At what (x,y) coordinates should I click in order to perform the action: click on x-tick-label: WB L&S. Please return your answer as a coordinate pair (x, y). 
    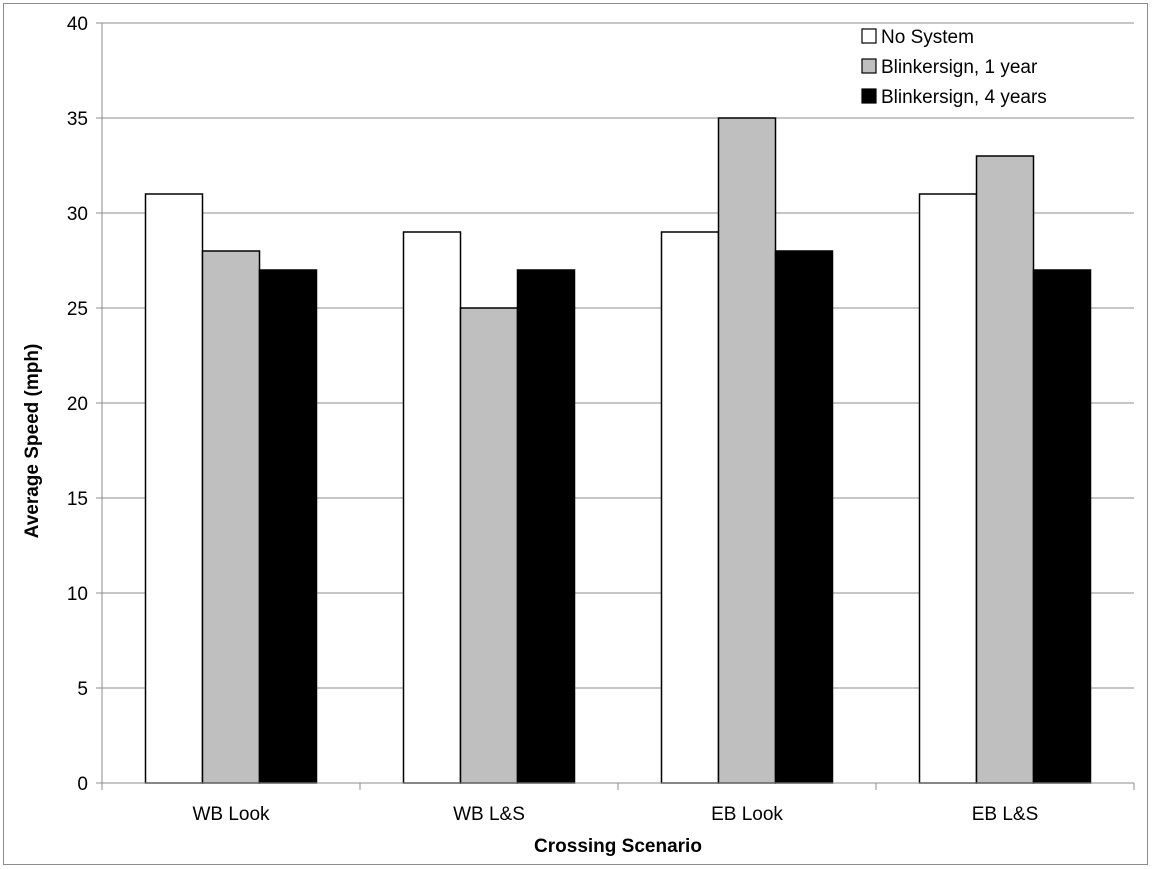
    Looking at the image, I should click on (489, 814).